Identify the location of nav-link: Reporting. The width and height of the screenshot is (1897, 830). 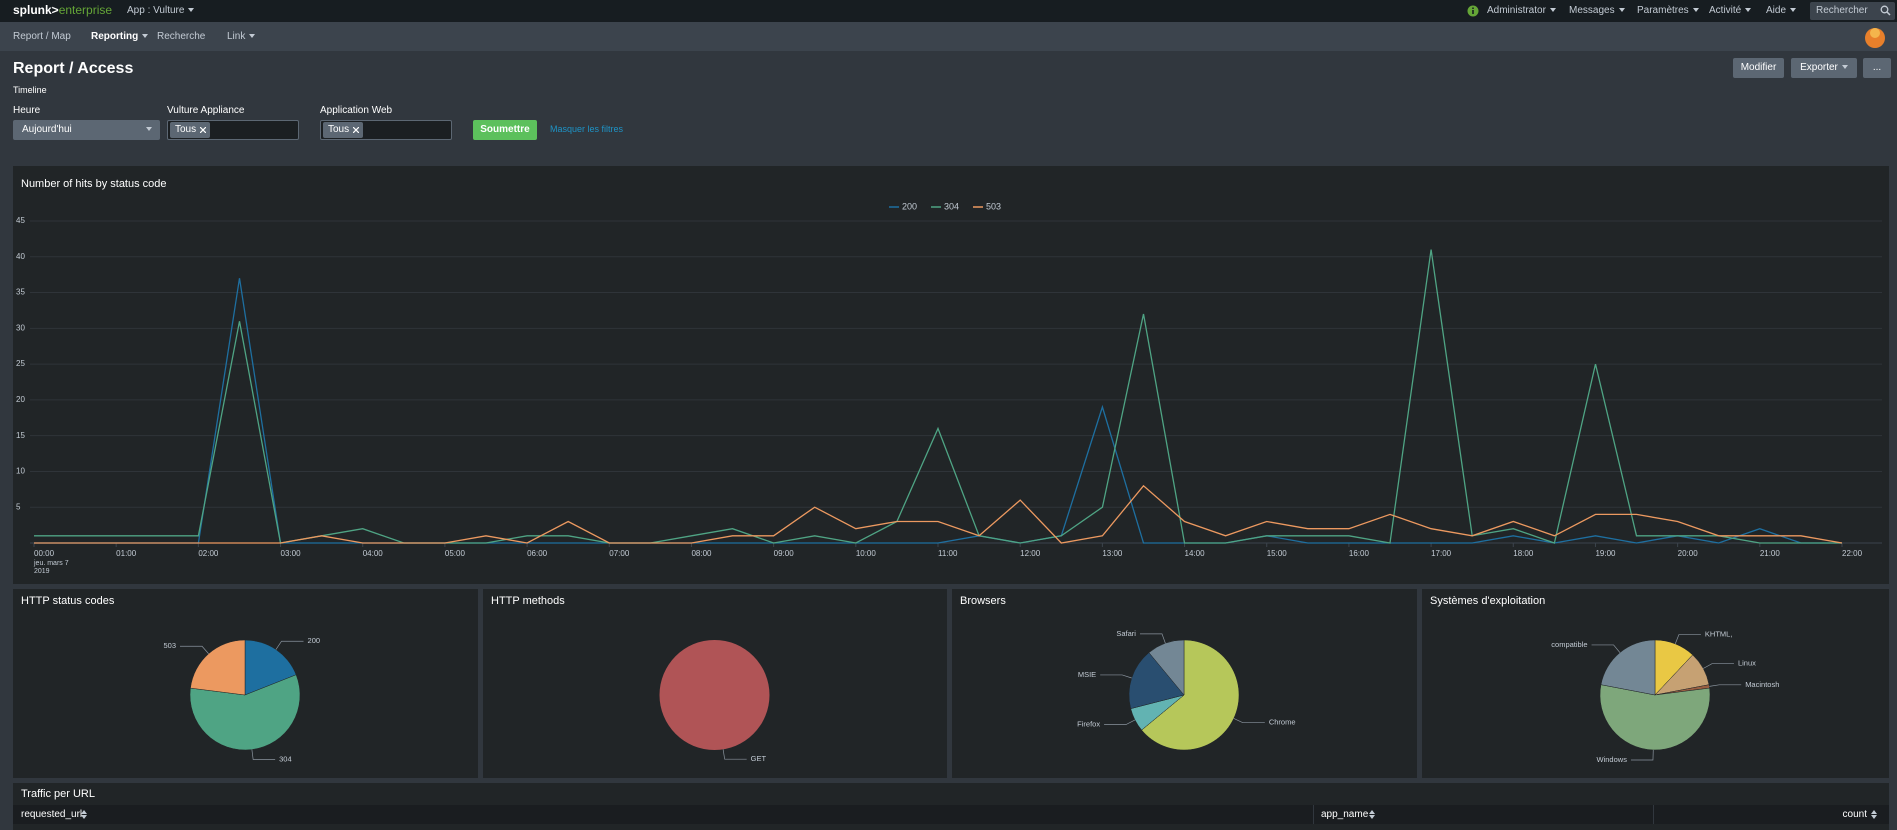
(119, 36).